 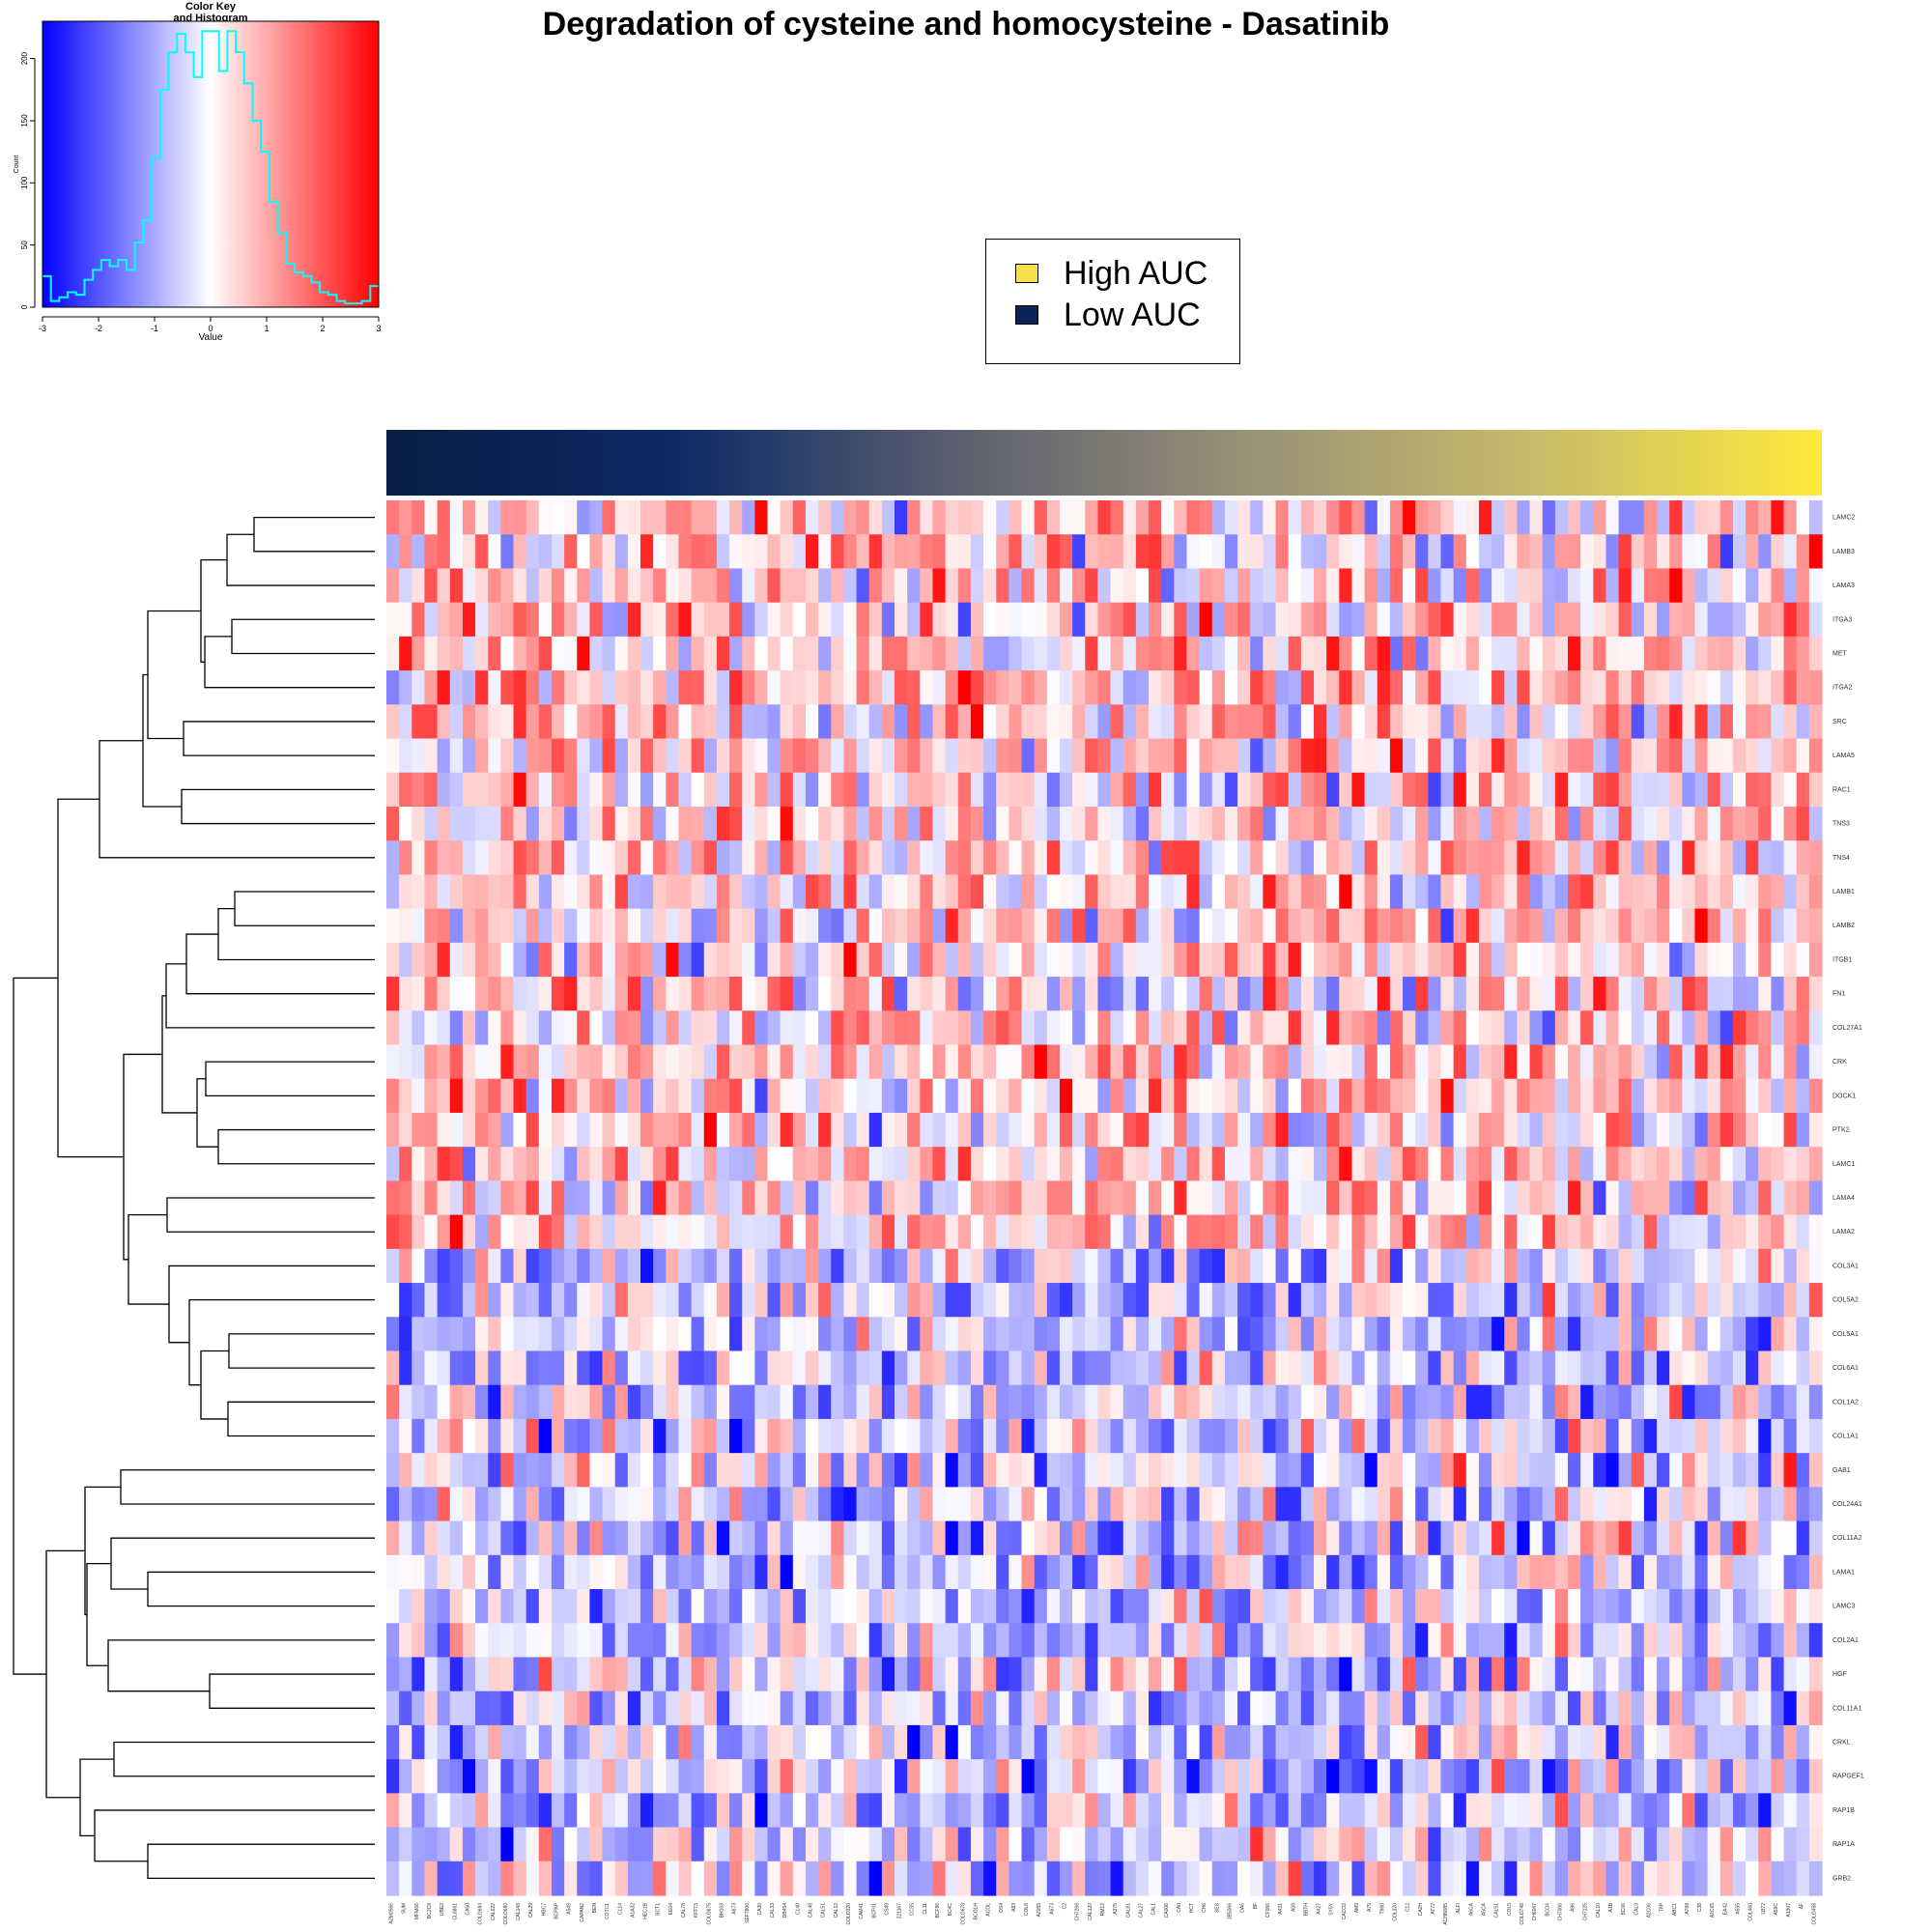 I want to click on column-label: BCO4, so click(x=1547, y=1910).